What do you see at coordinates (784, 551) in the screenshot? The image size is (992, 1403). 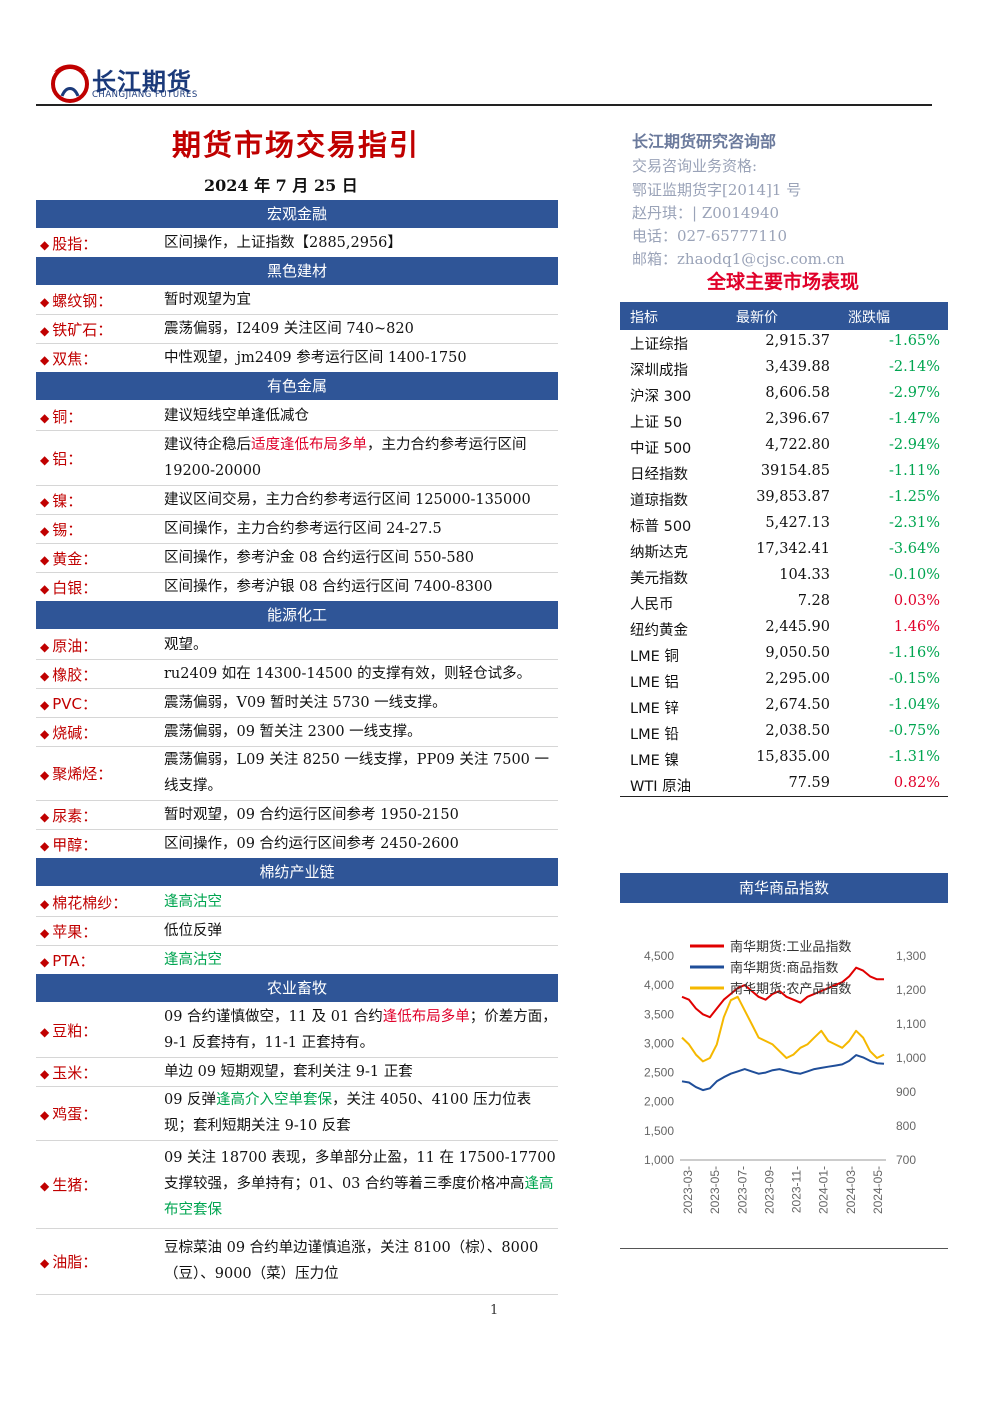 I see `market-row: 纳斯达克 17,342.41 -3.64%` at bounding box center [784, 551].